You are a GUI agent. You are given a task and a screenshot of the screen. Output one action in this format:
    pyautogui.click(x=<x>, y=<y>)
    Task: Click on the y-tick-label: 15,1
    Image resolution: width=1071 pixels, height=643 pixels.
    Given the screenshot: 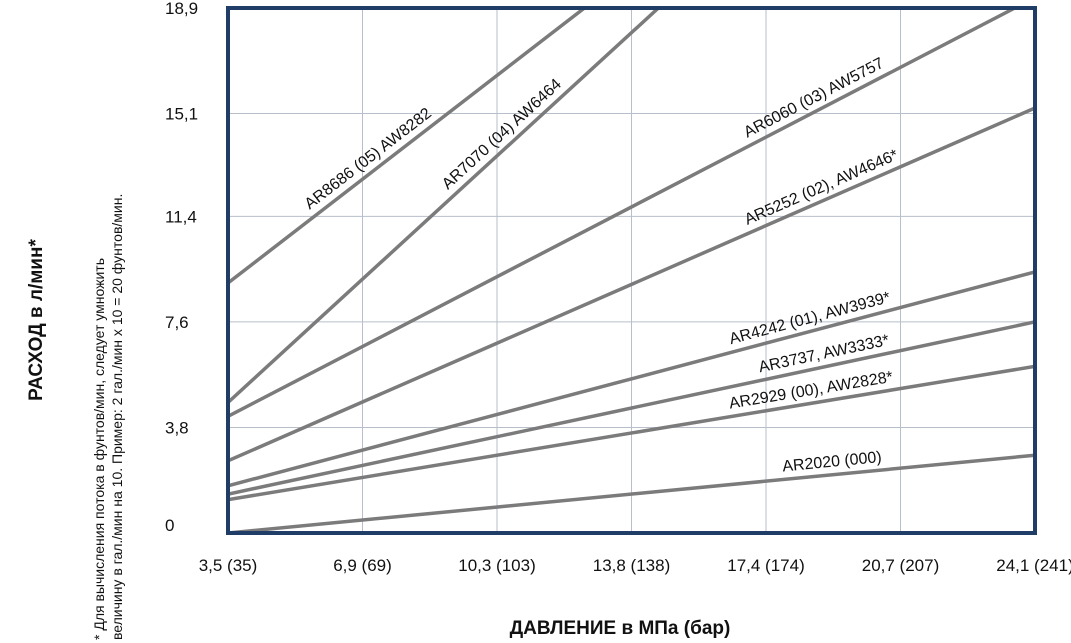 What is the action you would take?
    pyautogui.click(x=181, y=114)
    